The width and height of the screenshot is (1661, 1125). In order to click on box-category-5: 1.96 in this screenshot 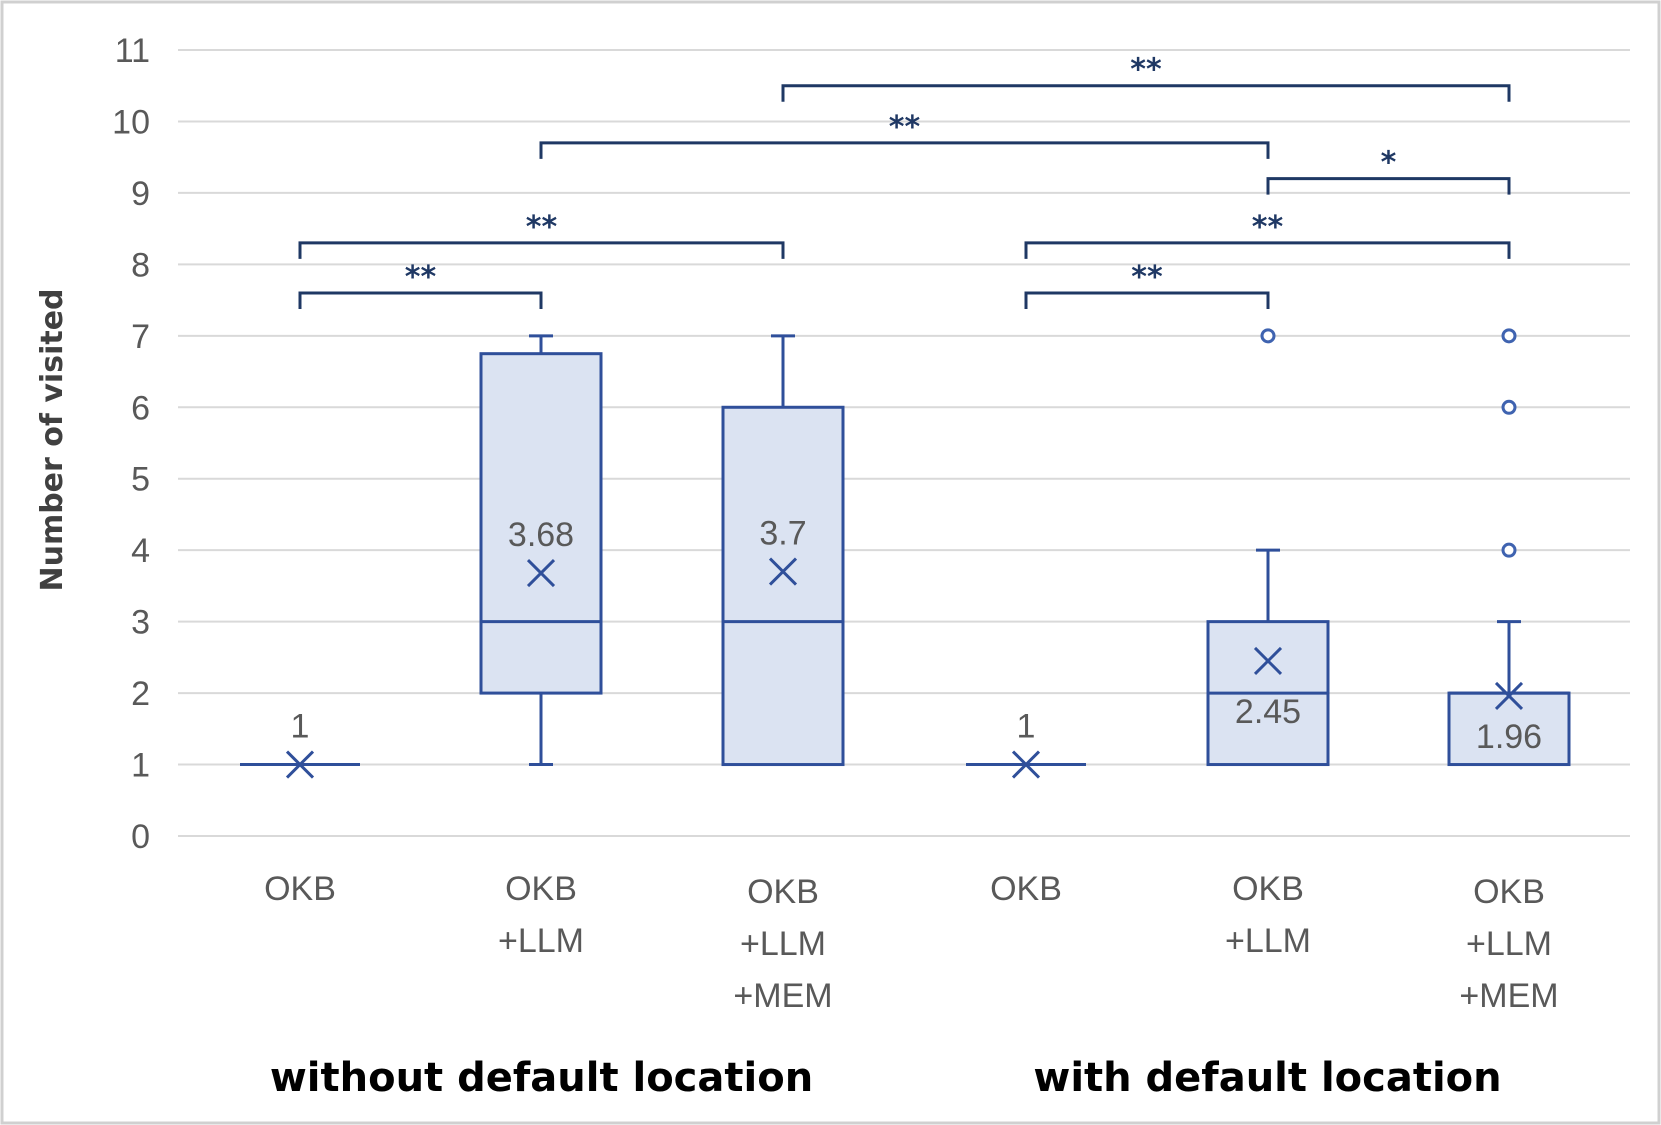, I will do `click(1509, 547)`.